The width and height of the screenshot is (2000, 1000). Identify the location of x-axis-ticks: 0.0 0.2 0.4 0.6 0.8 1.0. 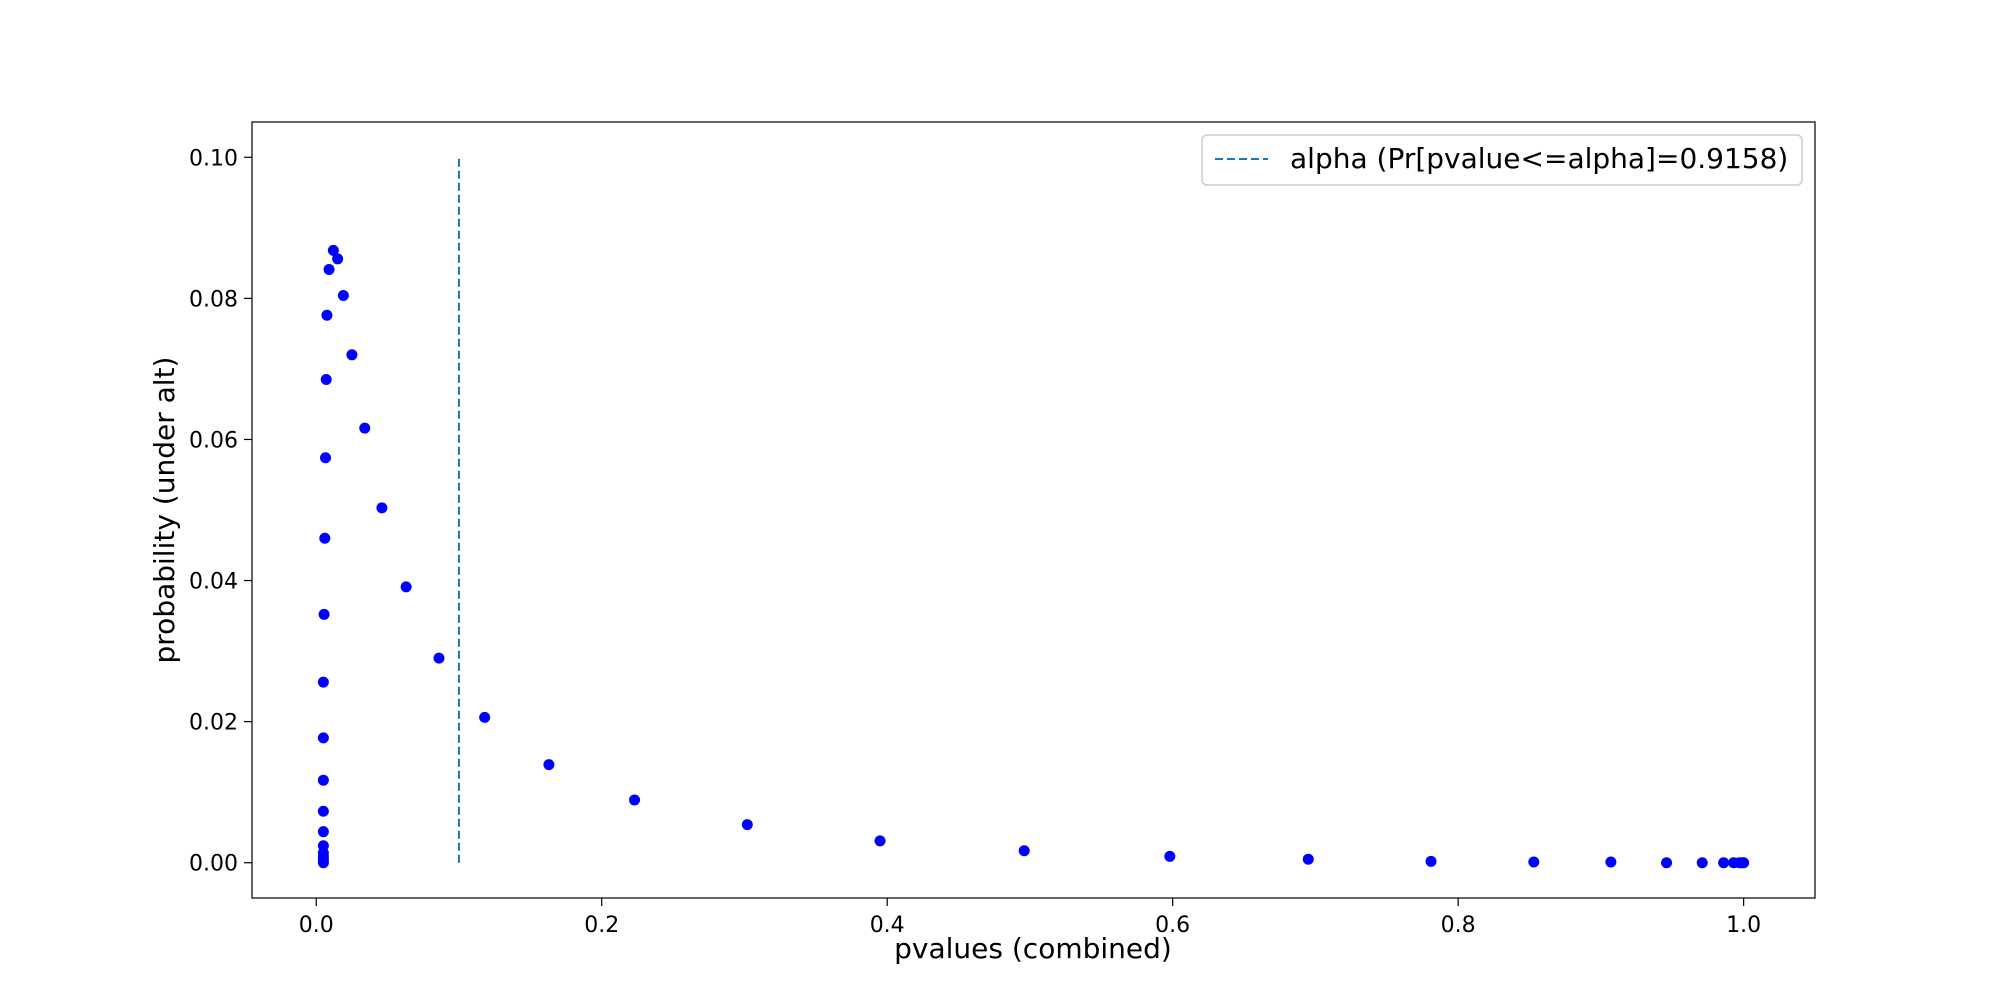
(1030, 918).